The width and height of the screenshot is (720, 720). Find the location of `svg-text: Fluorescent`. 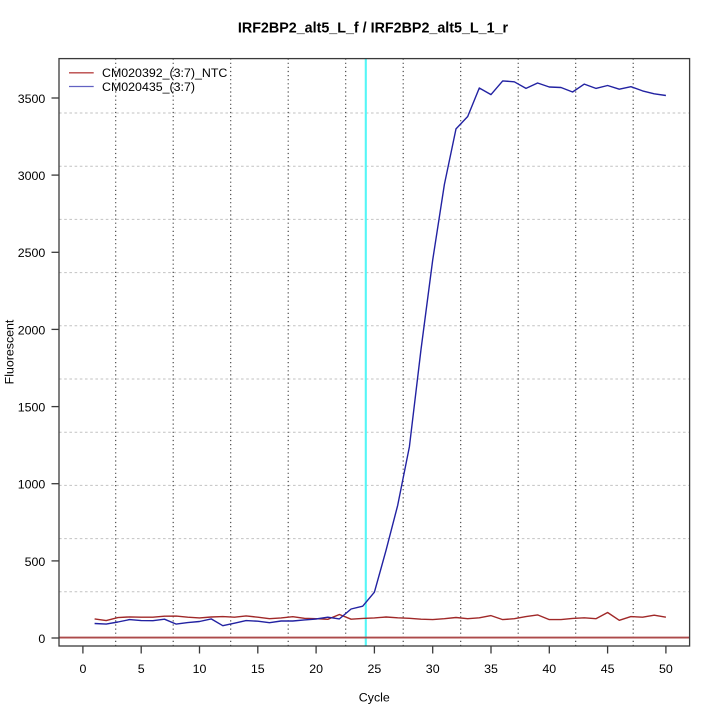

svg-text: Fluorescent is located at coordinates (10, 351).